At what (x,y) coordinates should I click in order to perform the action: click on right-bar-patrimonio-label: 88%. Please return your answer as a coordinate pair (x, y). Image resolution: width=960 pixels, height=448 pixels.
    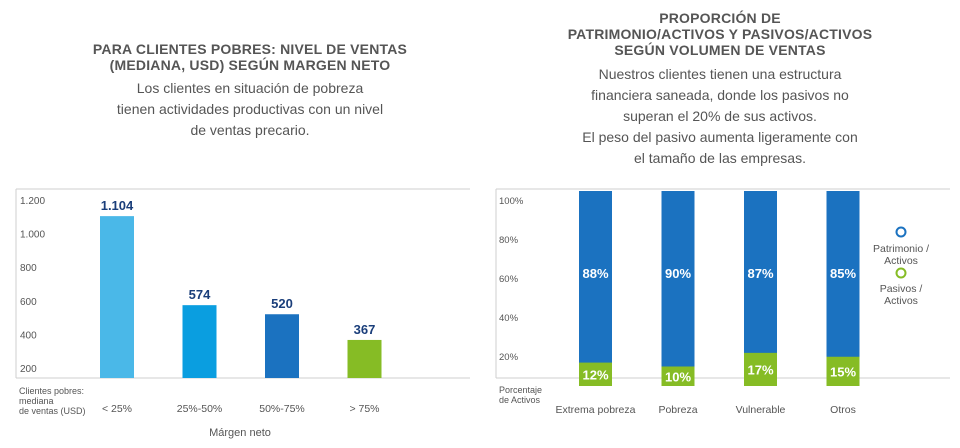
    Looking at the image, I should click on (595, 273).